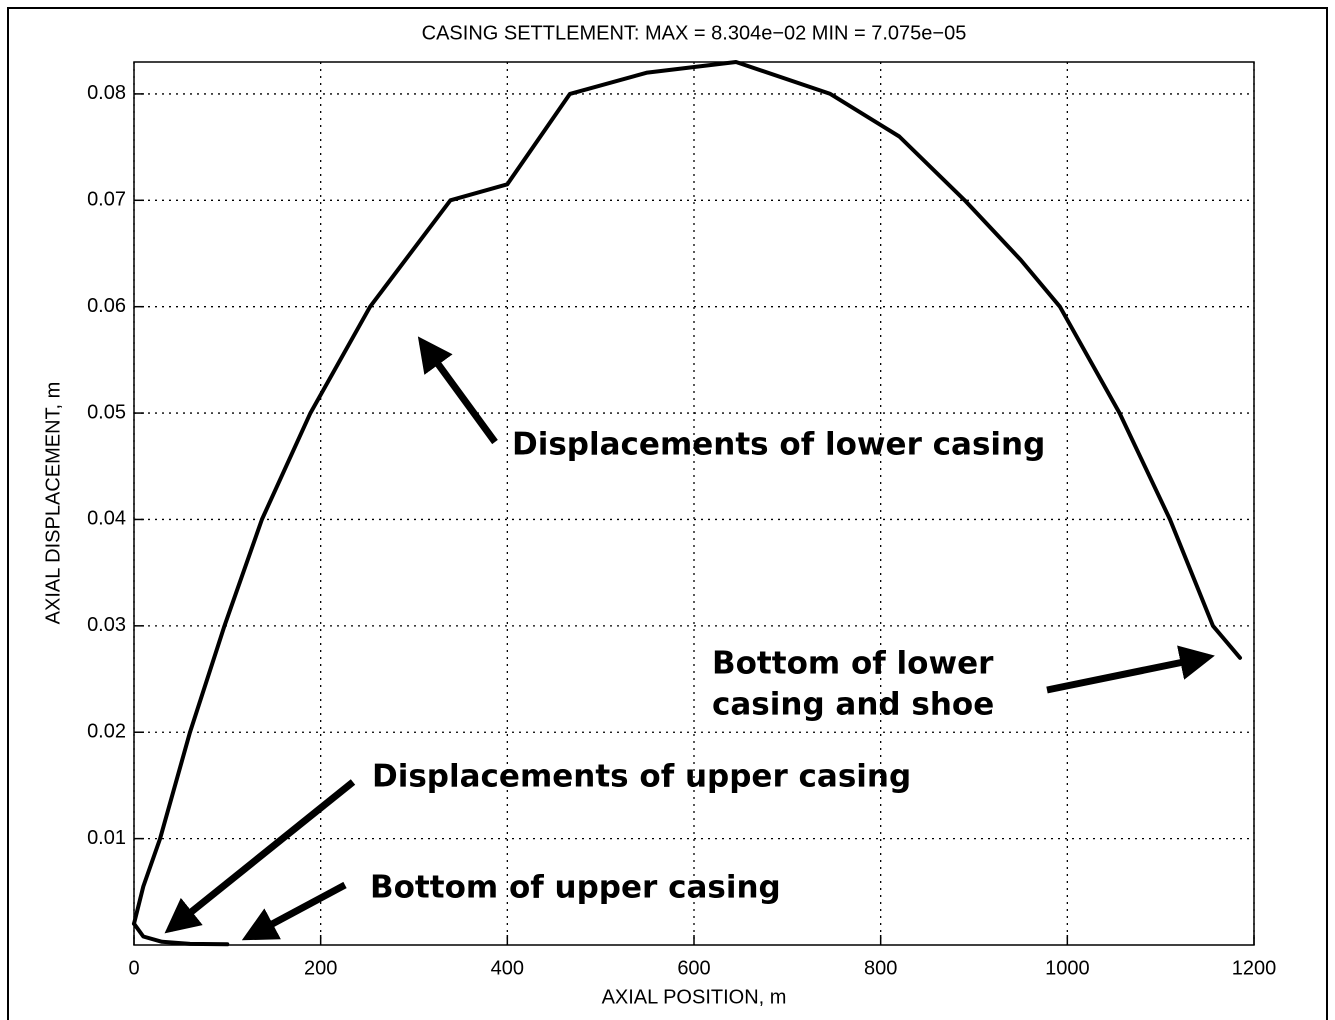 Image resolution: width=1335 pixels, height=1020 pixels. Describe the element at coordinates (133, 968) in the screenshot. I see `x-tick-label: 0` at that location.